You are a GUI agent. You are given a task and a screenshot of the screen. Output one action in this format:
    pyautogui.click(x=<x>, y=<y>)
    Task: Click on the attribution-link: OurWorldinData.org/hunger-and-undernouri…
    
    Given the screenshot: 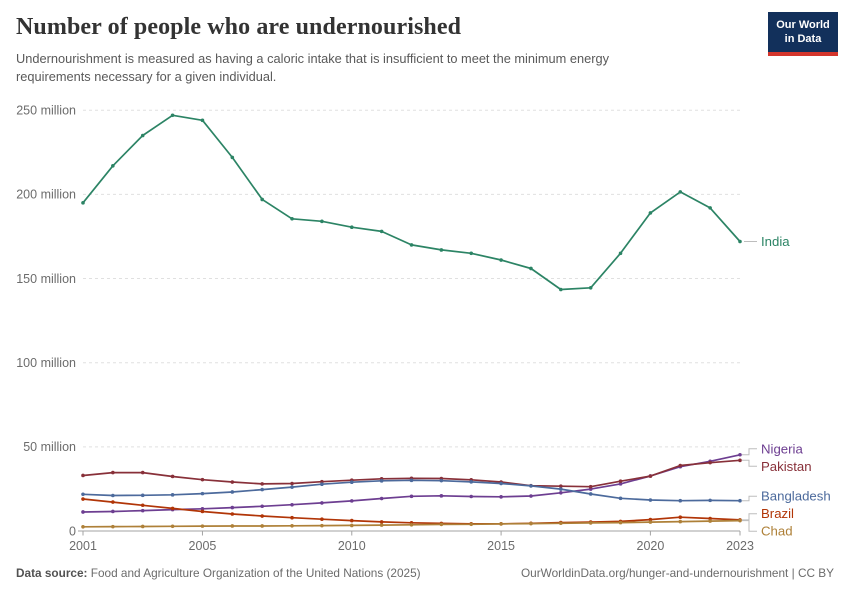 What is the action you would take?
    pyautogui.click(x=677, y=573)
    